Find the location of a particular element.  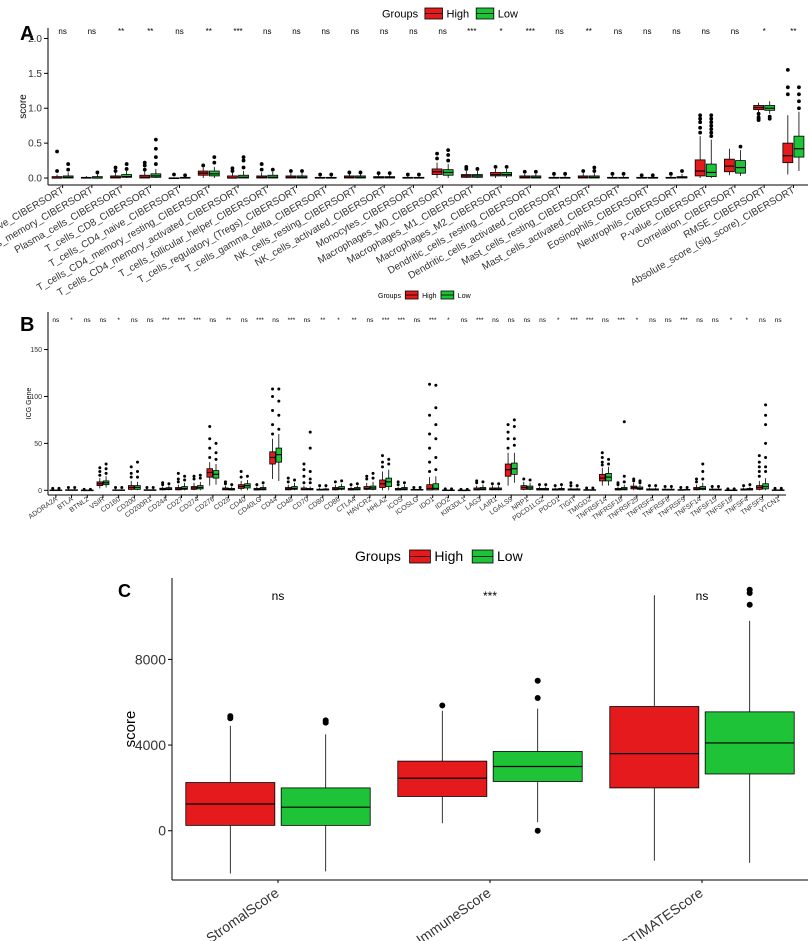

x-tick-label: CD28 is located at coordinates (222, 504).